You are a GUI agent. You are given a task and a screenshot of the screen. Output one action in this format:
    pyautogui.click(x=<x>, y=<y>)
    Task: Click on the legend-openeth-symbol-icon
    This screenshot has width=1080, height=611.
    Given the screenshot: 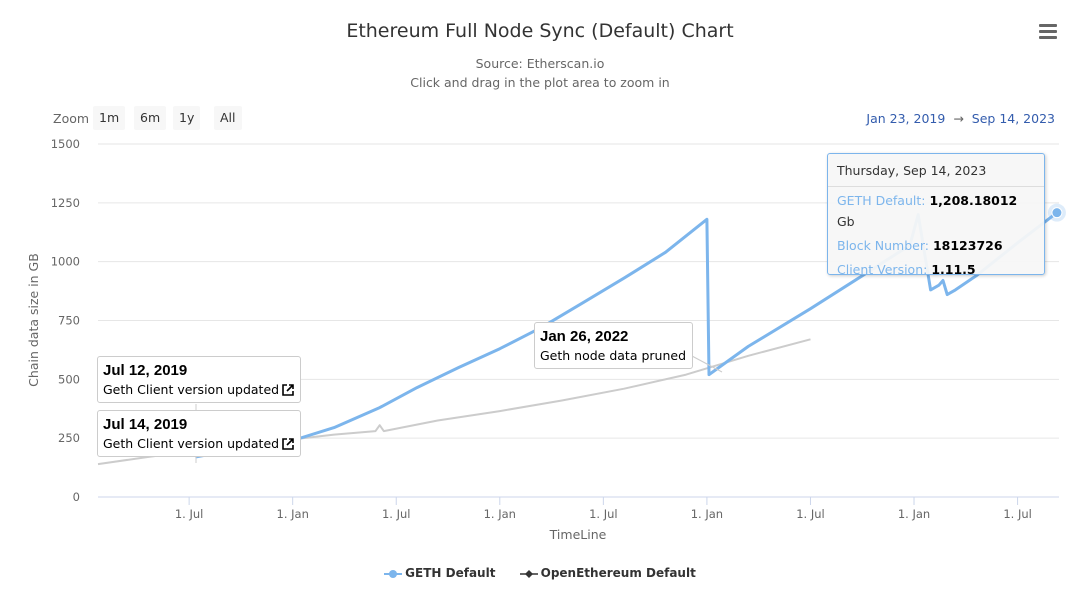 What is the action you would take?
    pyautogui.click(x=528, y=573)
    